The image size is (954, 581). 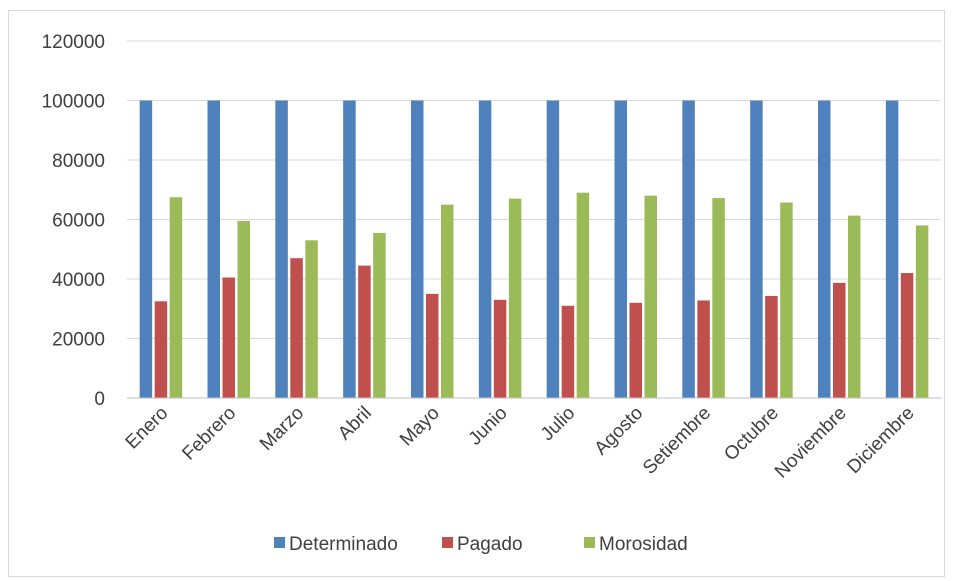 I want to click on bar-pagado-noviembre, so click(x=839, y=340).